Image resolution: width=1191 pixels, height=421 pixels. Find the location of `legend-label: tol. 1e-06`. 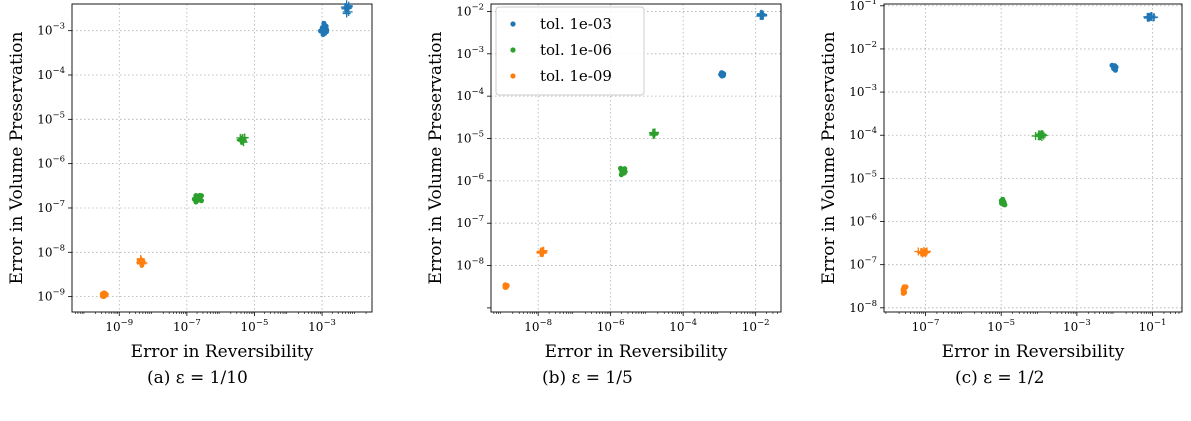

legend-label: tol. 1e-06 is located at coordinates (576, 50).